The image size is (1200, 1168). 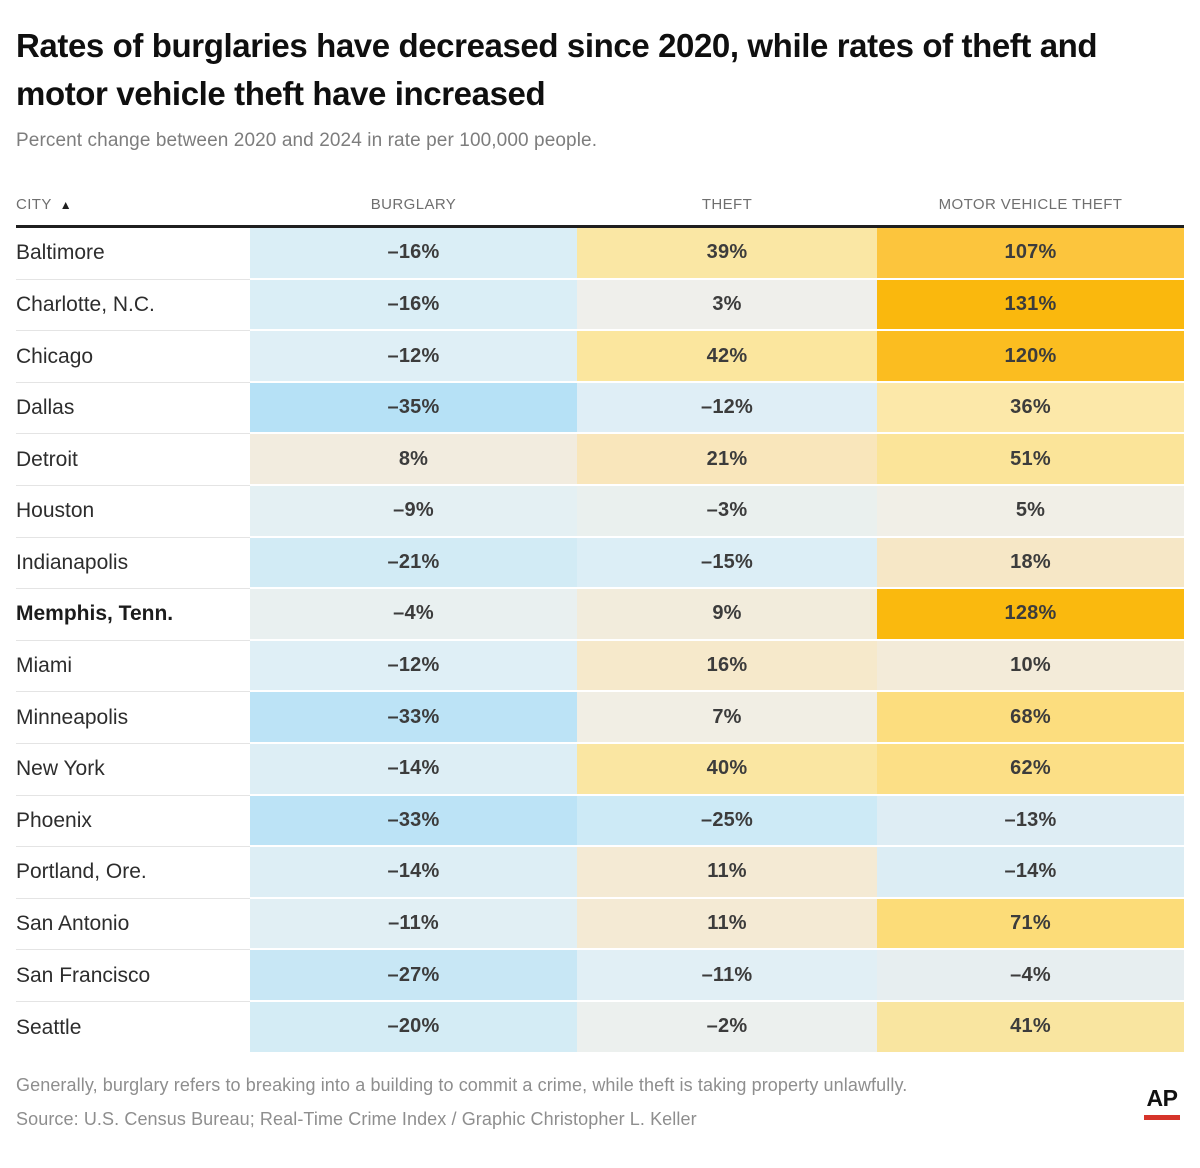 I want to click on burglary-value-cell: –11%, so click(x=413, y=924).